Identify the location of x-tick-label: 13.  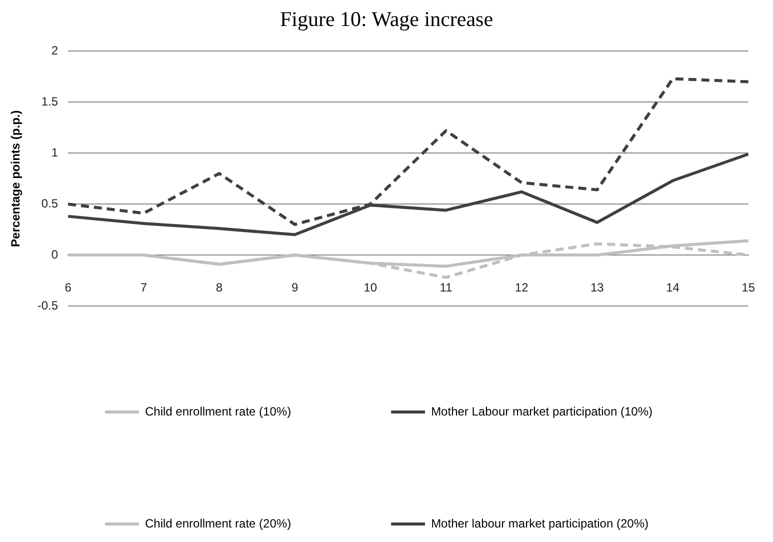
(597, 287).